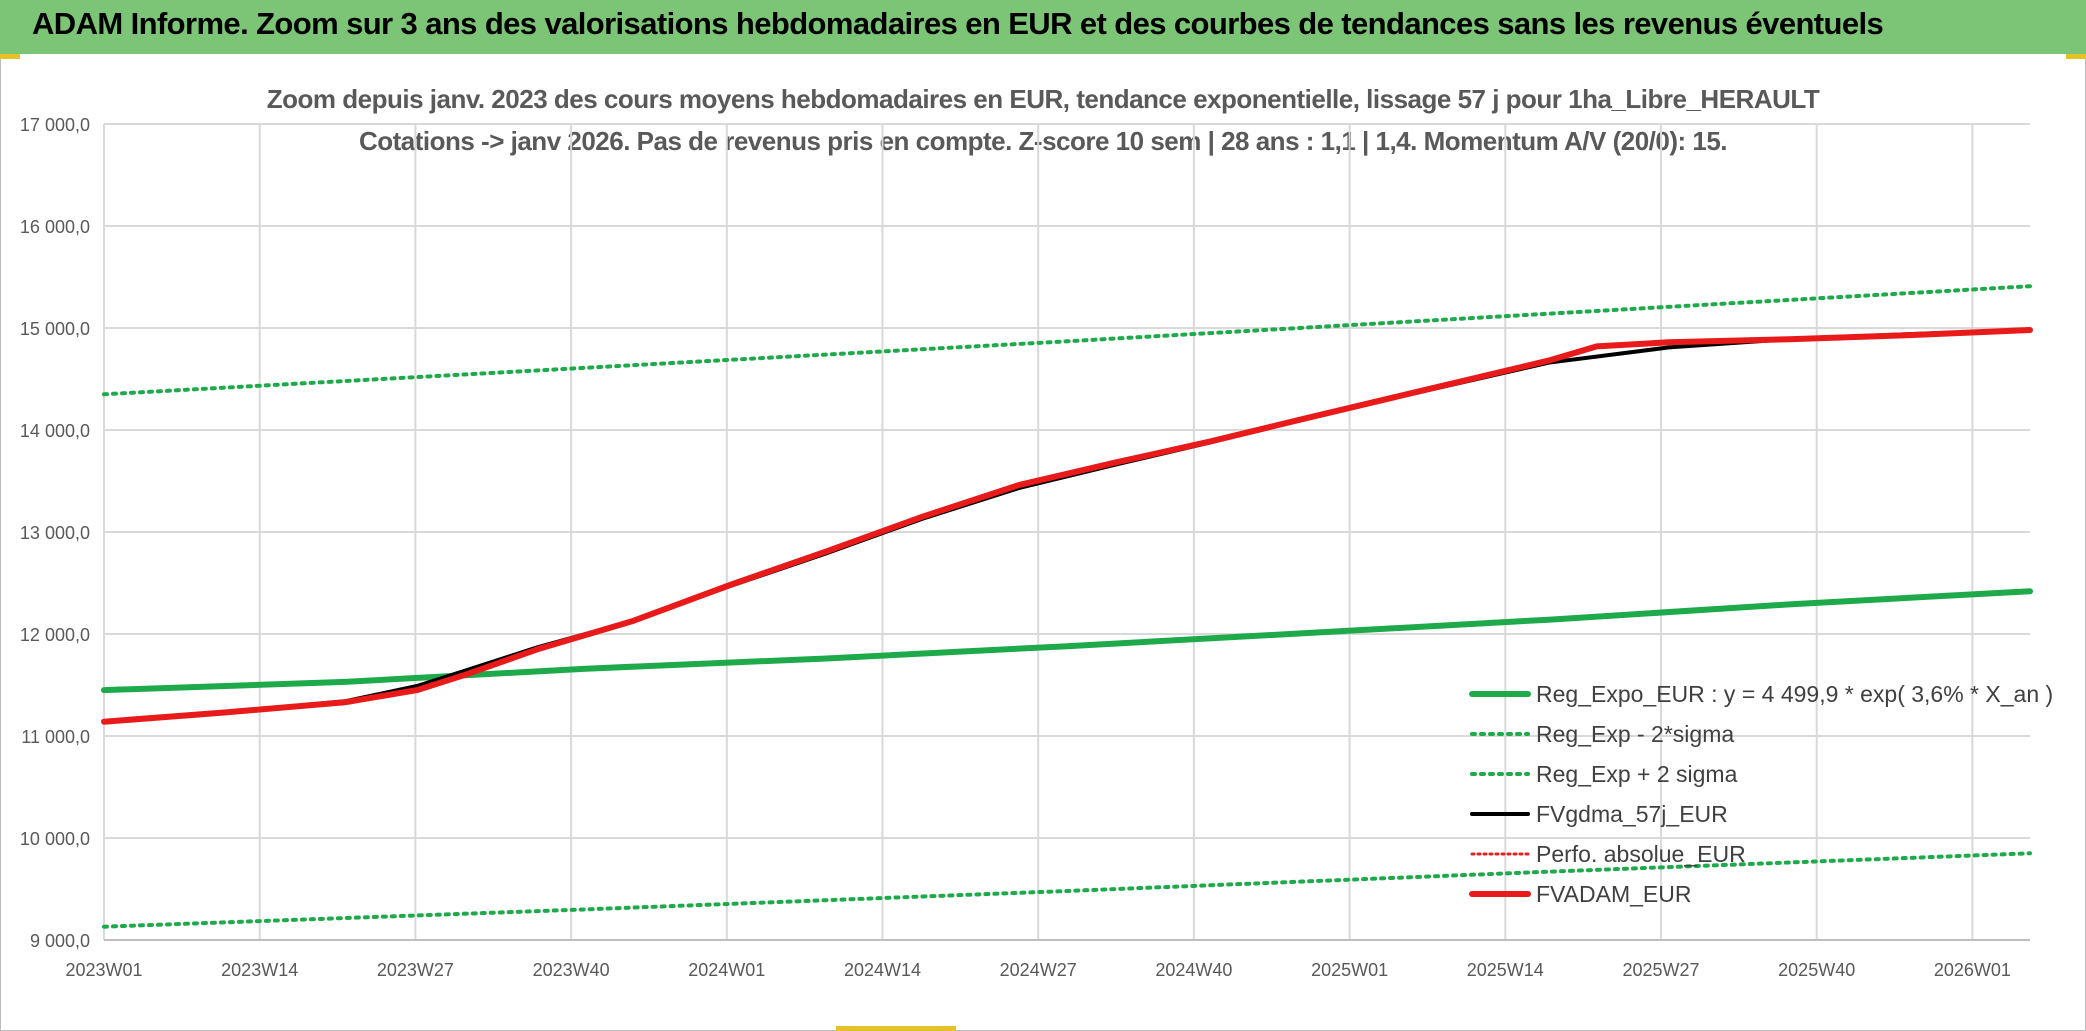 Image resolution: width=2086 pixels, height=1031 pixels. Describe the element at coordinates (726, 970) in the screenshot. I see `x-tick-label: 2024W01` at that location.